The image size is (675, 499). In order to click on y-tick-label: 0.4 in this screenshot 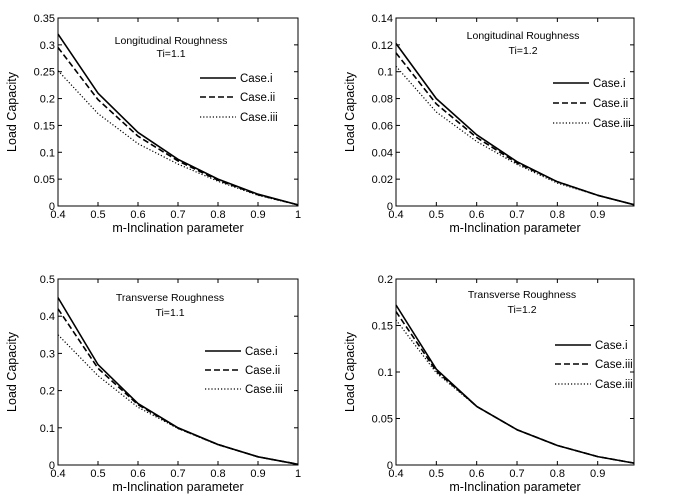, I will do `click(47, 317)`.